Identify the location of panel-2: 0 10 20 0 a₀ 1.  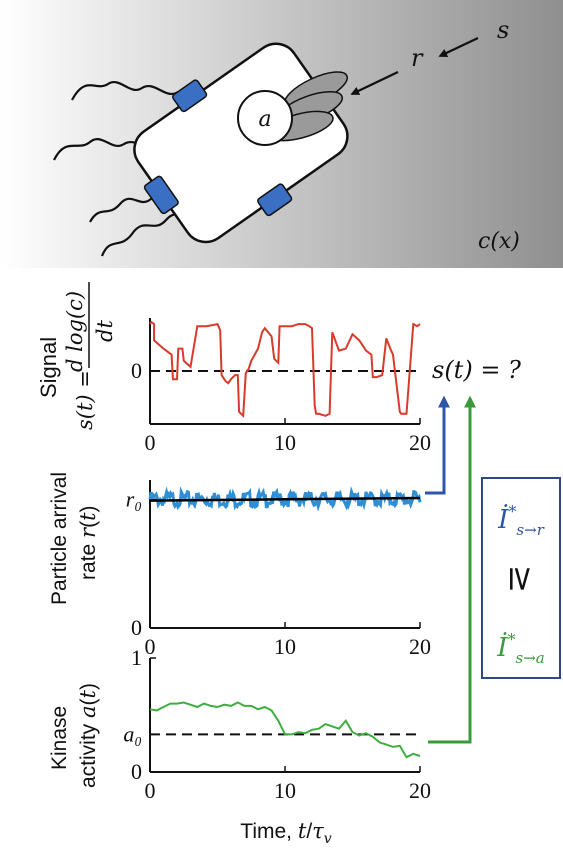
(277, 724).